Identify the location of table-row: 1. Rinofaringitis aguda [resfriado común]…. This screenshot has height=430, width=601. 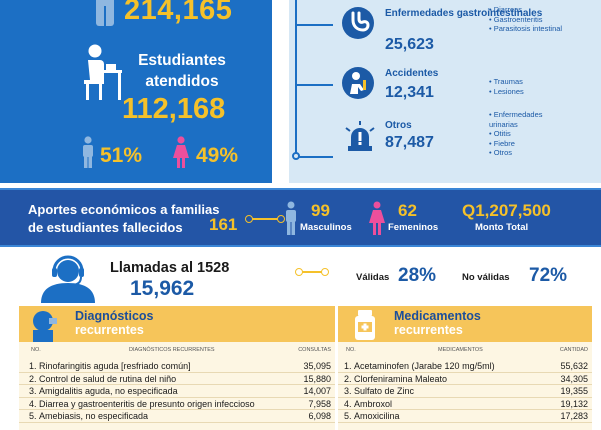
(177, 366).